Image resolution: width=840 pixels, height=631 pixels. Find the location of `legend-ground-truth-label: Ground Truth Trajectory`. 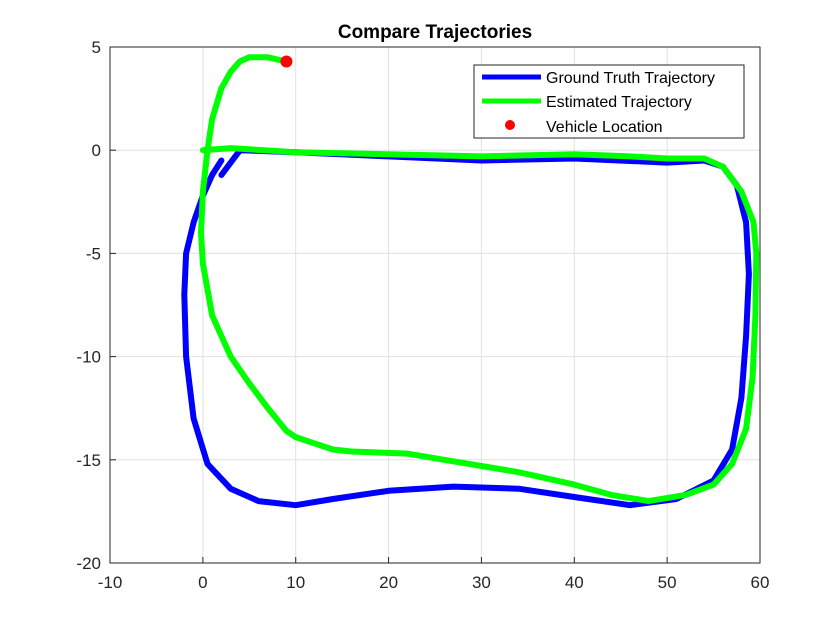

legend-ground-truth-label: Ground Truth Trajectory is located at coordinates (630, 78).